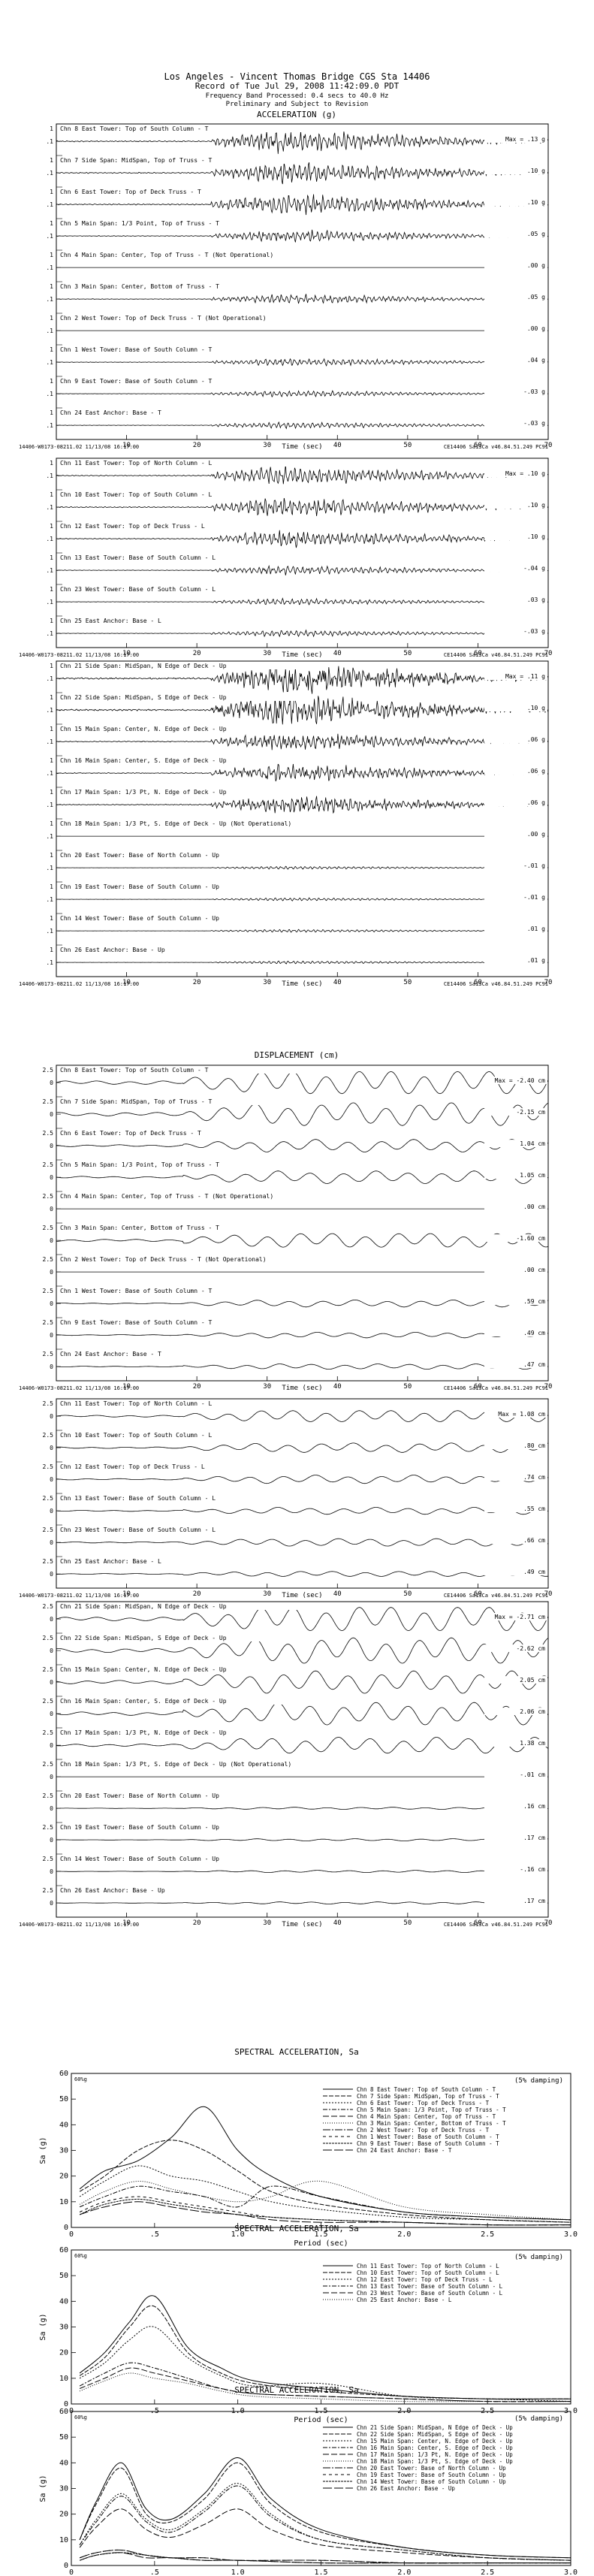  I want to click on peak-value: .00 g, so click(536, 834).